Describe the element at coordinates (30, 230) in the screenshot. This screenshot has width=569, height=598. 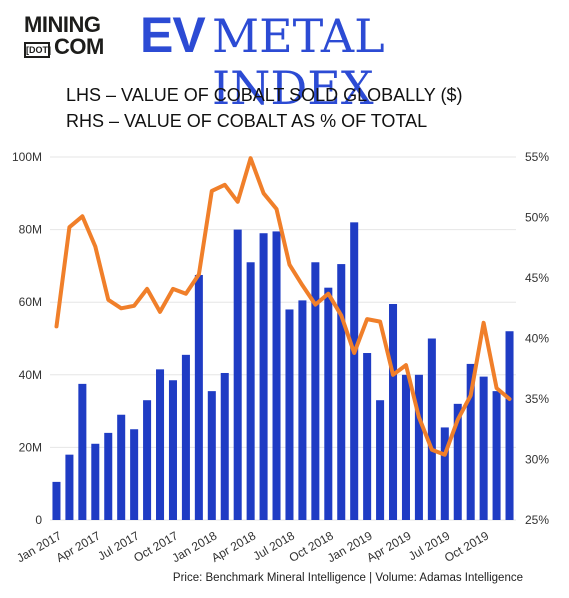
I see `y-left-tick-label: 80M` at that location.